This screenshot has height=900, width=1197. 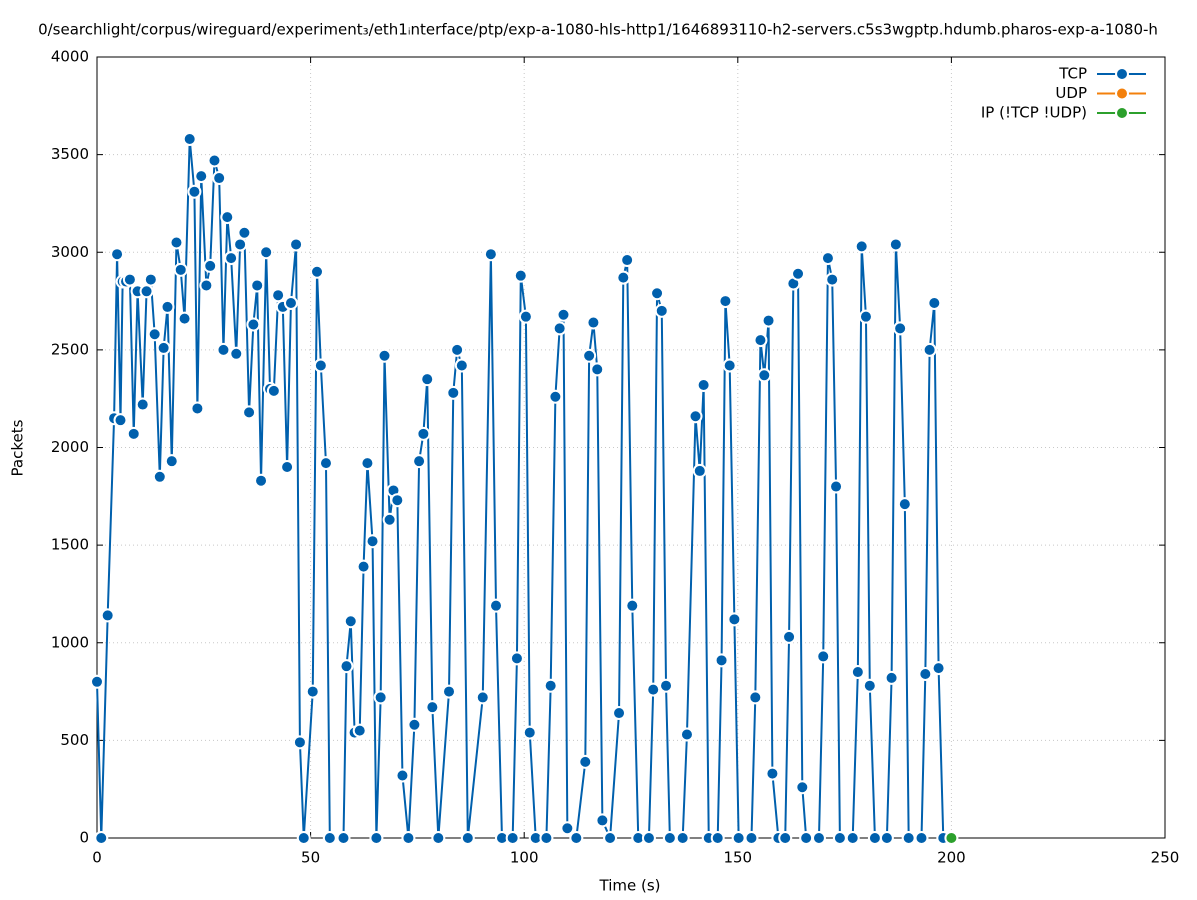 I want to click on legend-label: TCP, so click(x=1072, y=74).